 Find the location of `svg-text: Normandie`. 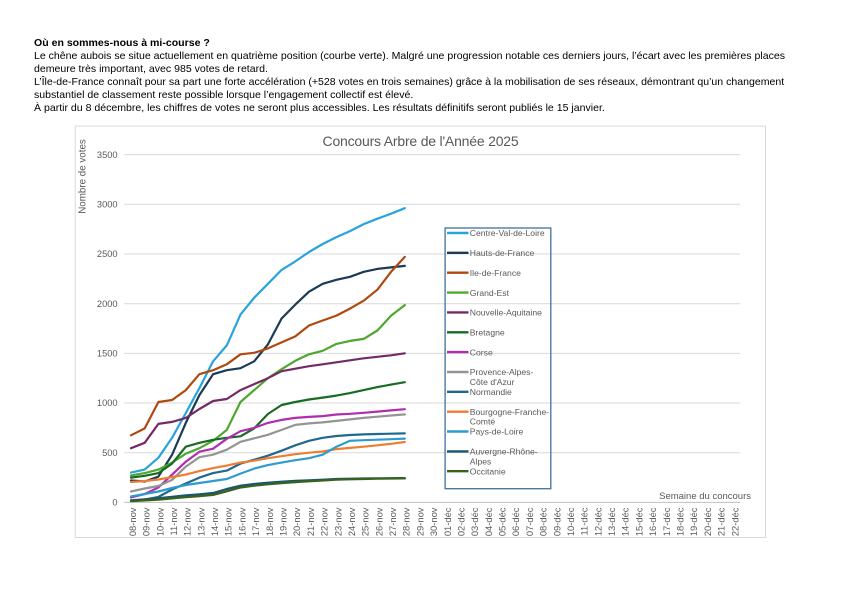

svg-text: Normandie is located at coordinates (491, 392).